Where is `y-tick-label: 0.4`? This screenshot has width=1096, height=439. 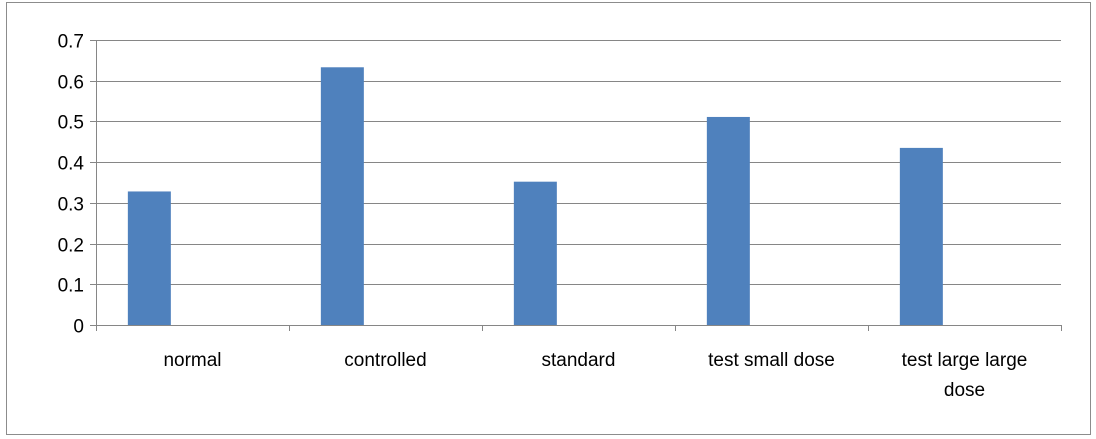
y-tick-label: 0.4 is located at coordinates (71, 164).